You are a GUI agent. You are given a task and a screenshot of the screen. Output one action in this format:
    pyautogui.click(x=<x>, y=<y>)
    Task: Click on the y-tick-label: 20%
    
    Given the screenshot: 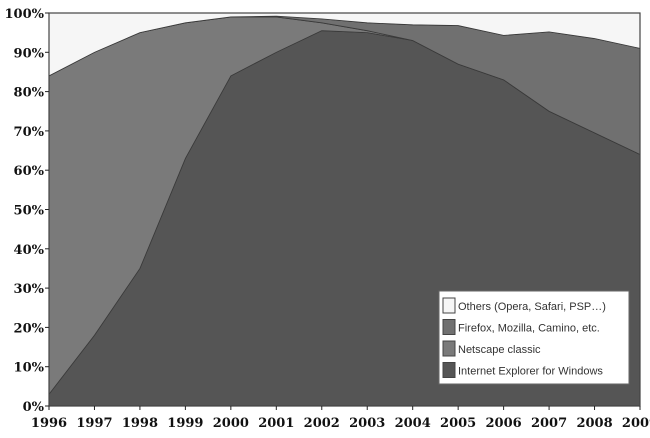 What is the action you would take?
    pyautogui.click(x=29, y=328)
    